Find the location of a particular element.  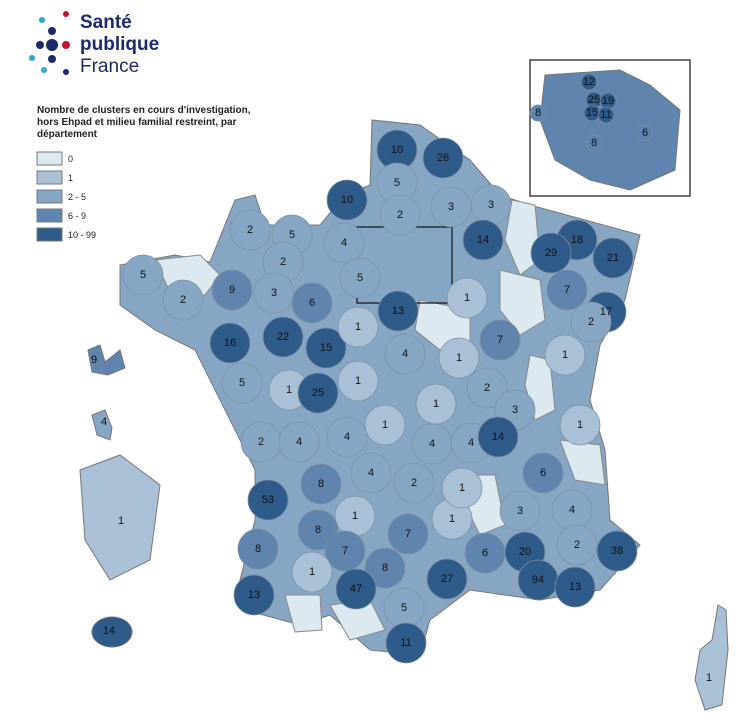

guadeloupe-shape is located at coordinates (106, 360).